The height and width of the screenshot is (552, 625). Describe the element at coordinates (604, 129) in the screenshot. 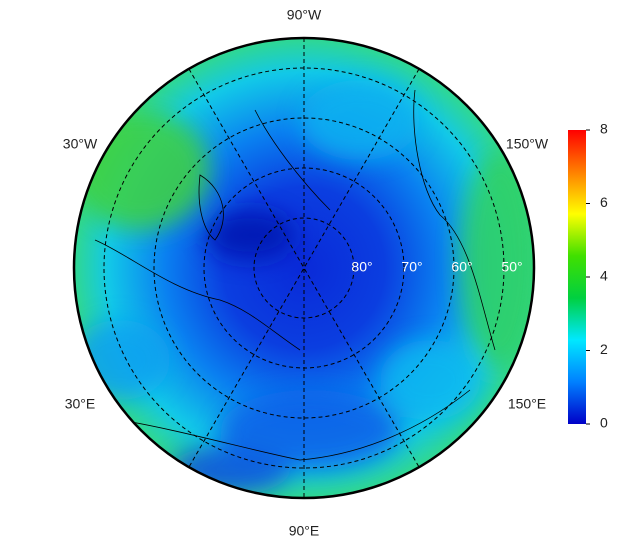

I see `colorbar-tick-label: 8` at that location.